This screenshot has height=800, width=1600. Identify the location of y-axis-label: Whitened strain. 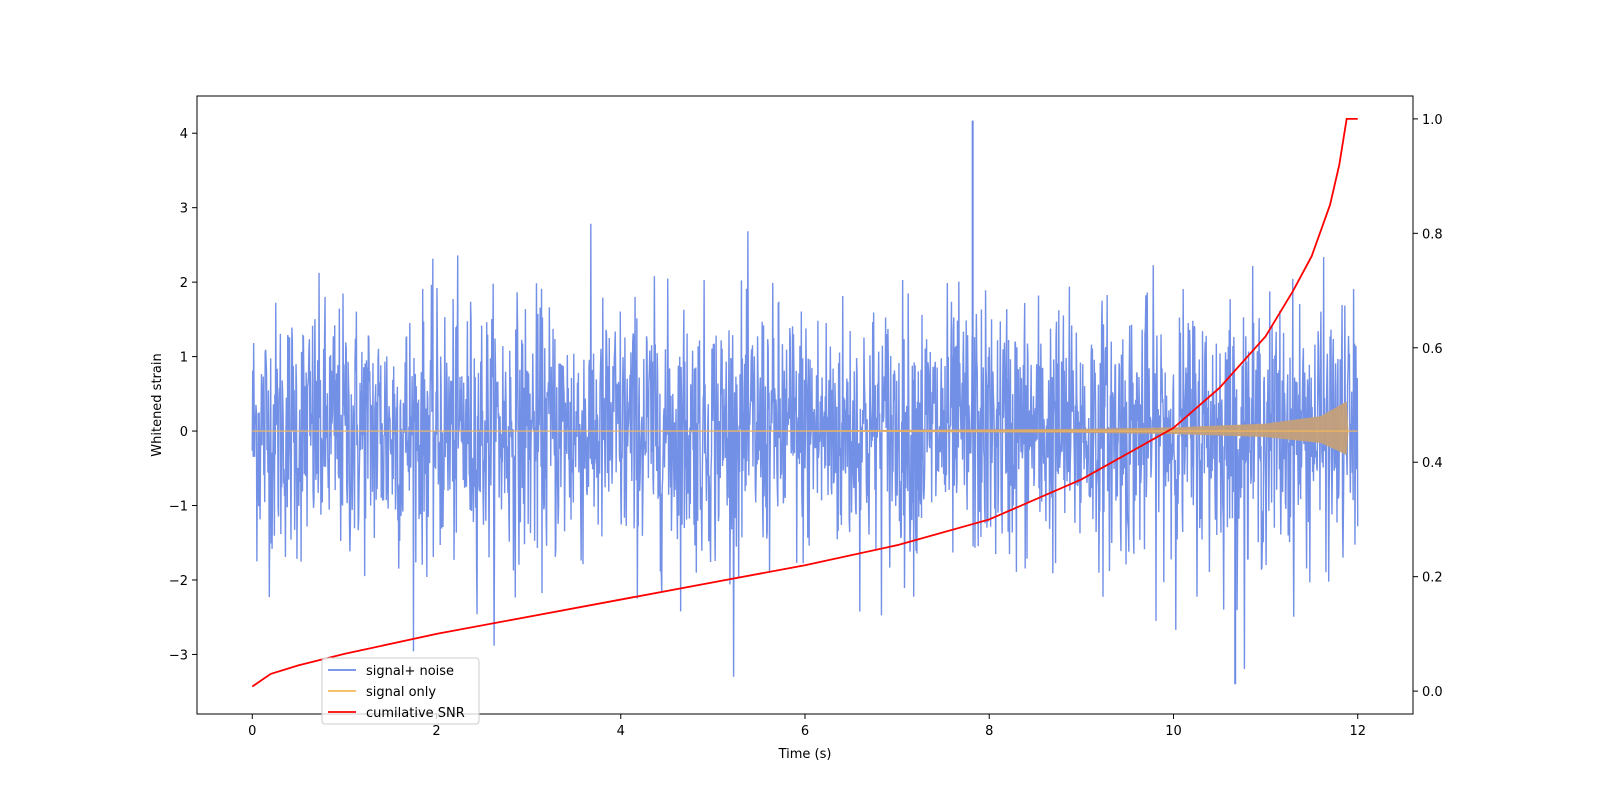
(157, 404).